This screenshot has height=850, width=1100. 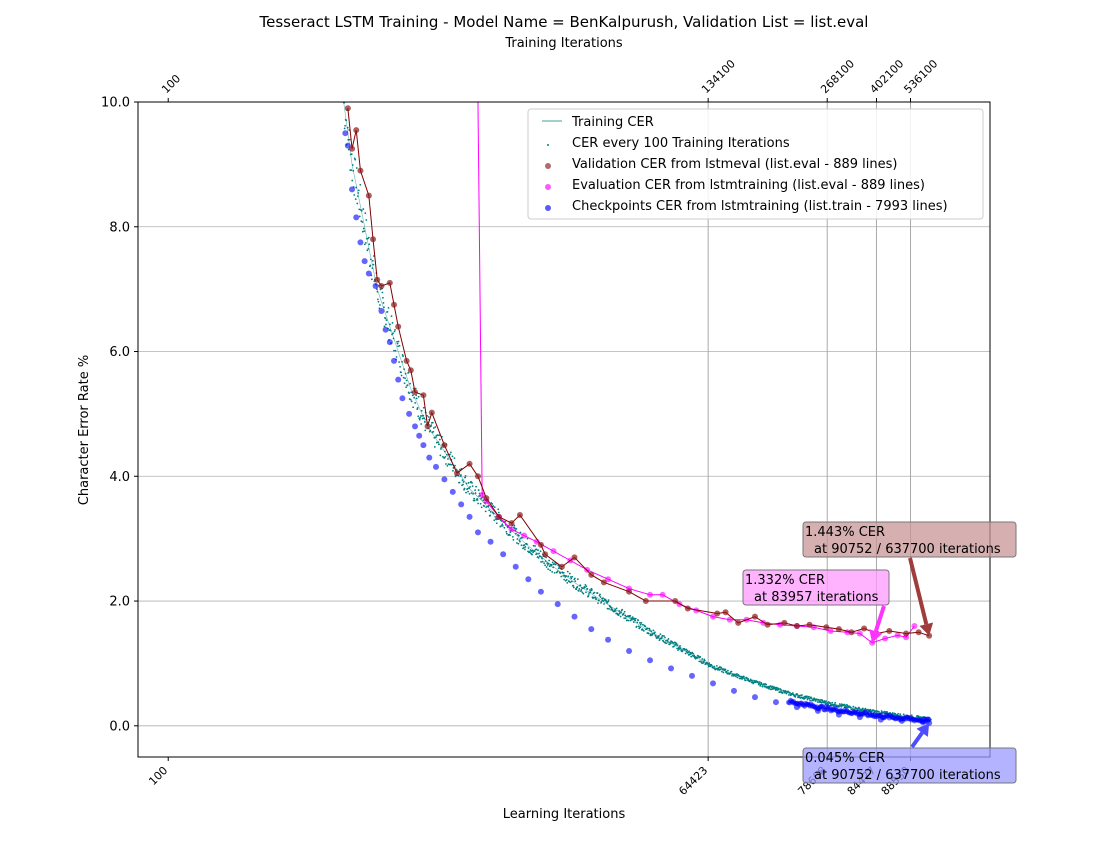 I want to click on y-tick-label: 10.0, so click(x=115, y=103).